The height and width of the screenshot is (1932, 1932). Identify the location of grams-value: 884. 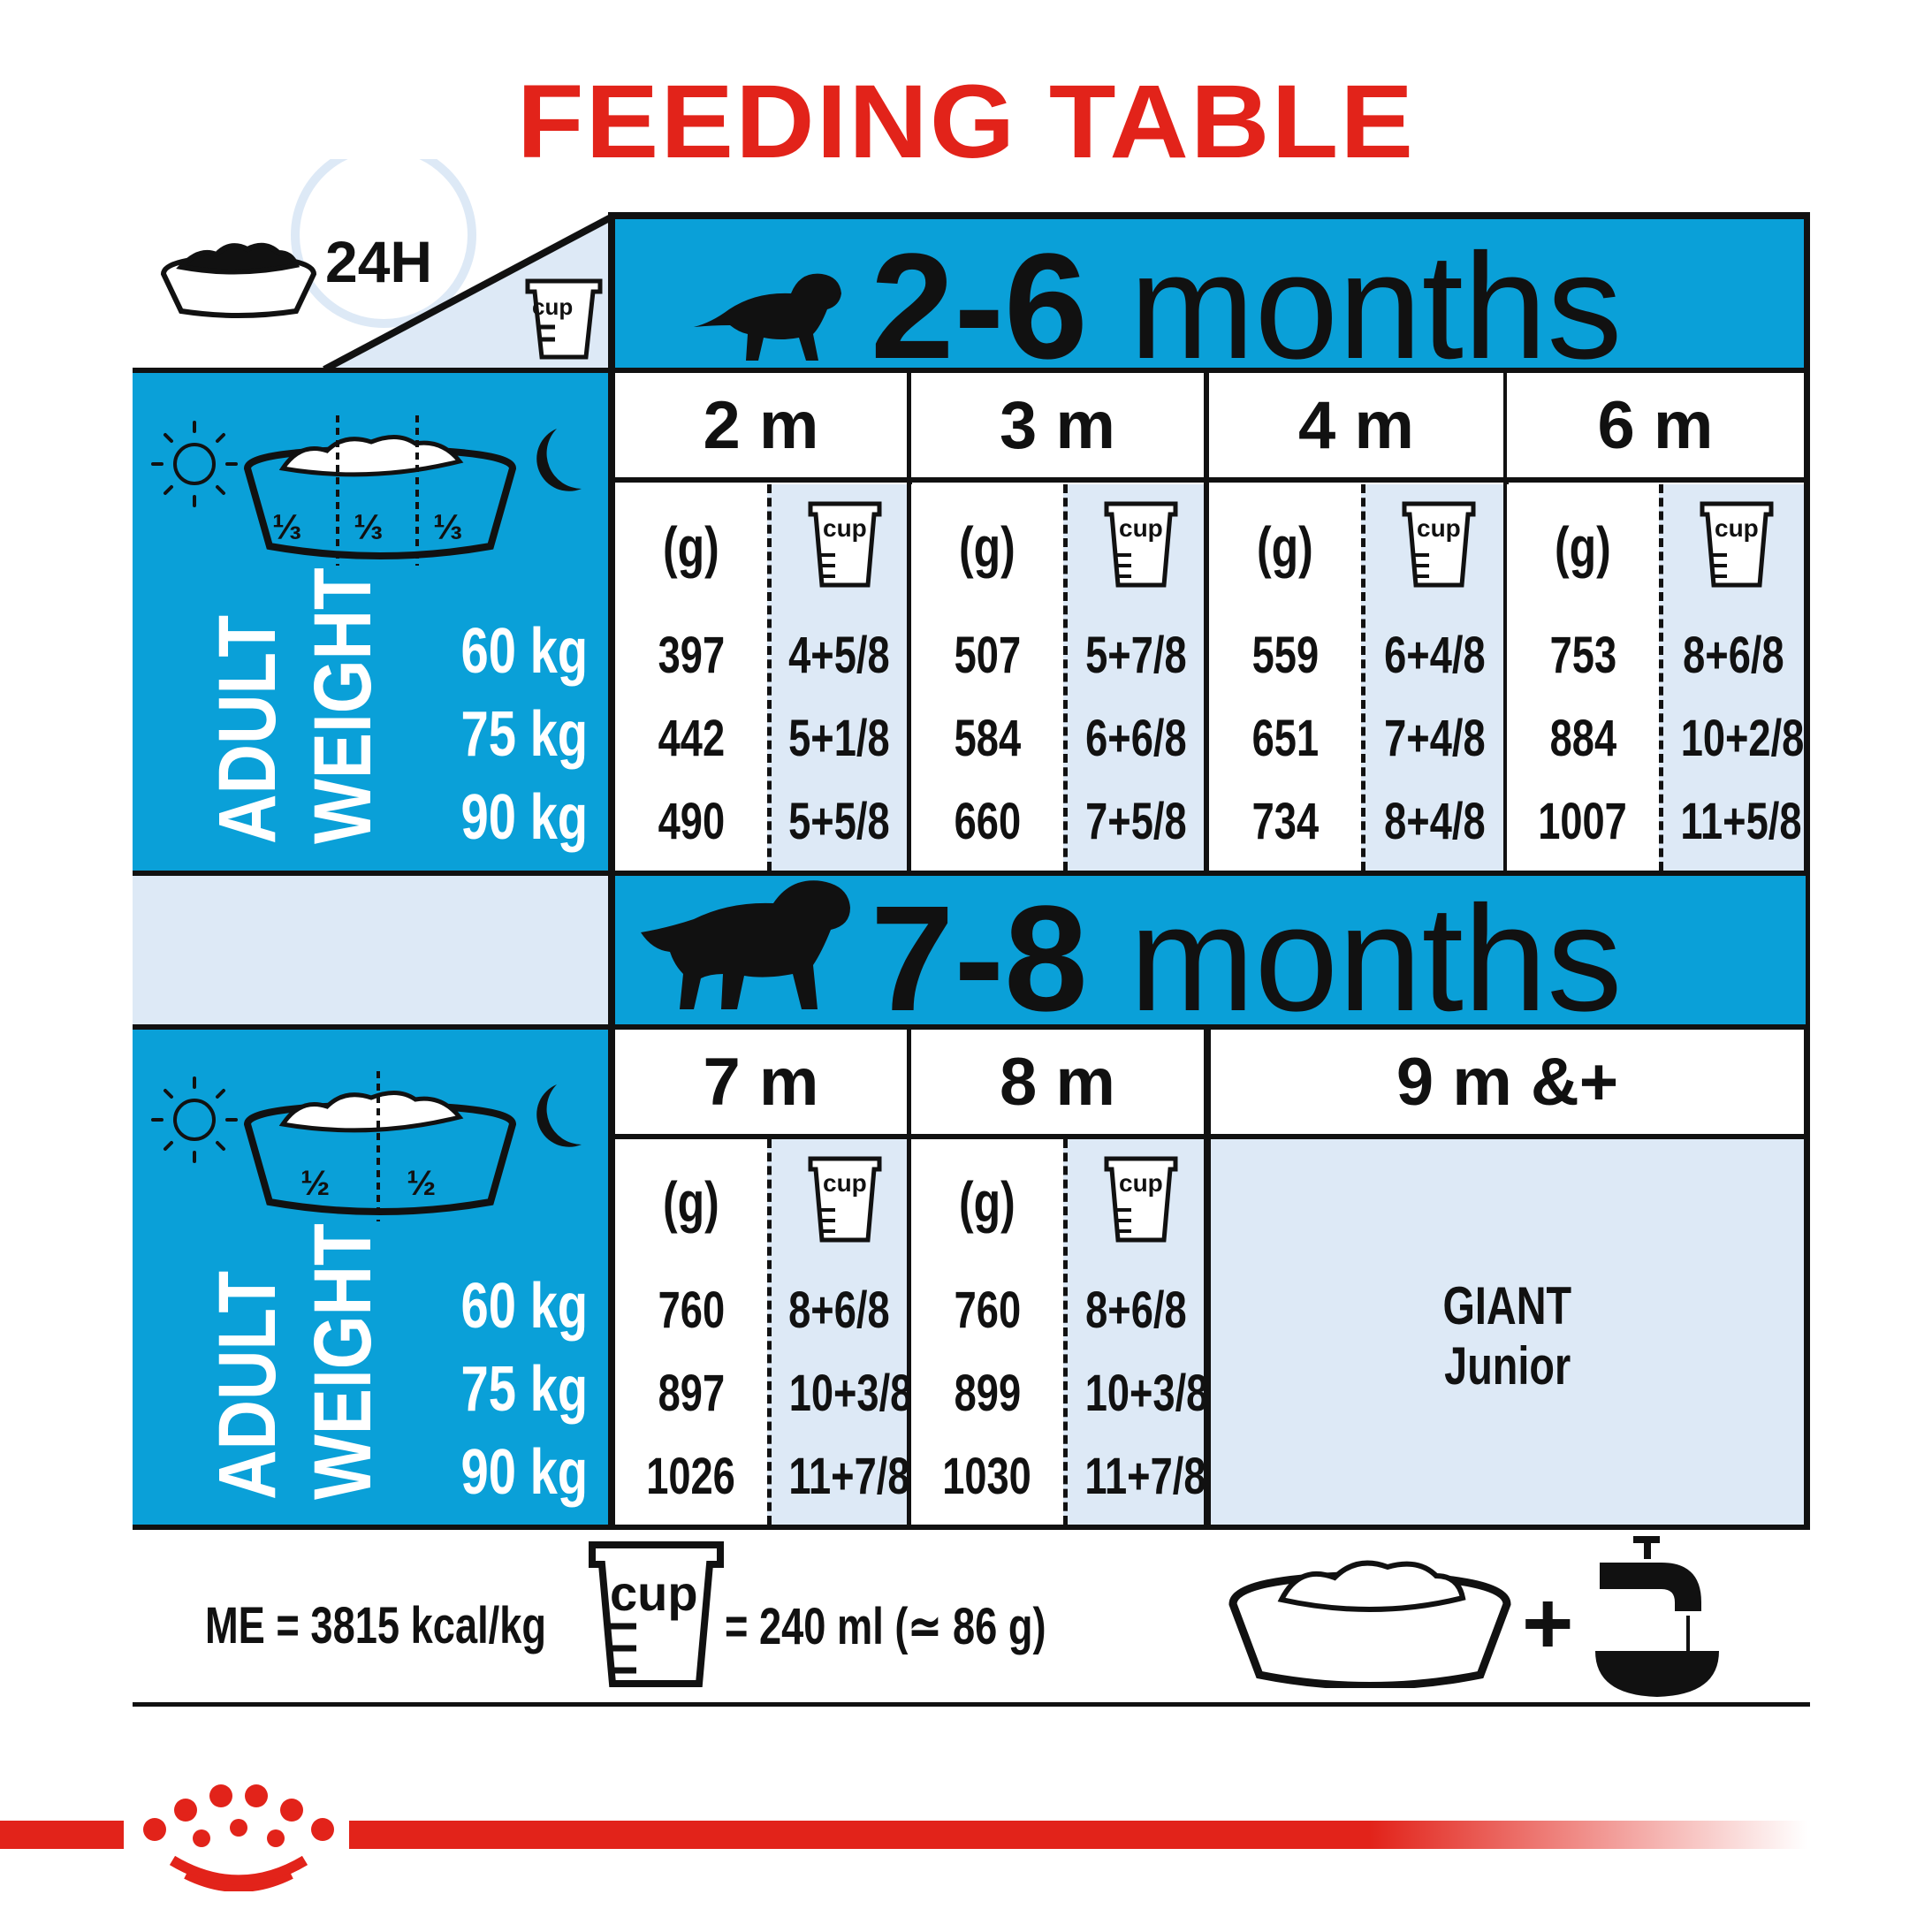
(1583, 739).